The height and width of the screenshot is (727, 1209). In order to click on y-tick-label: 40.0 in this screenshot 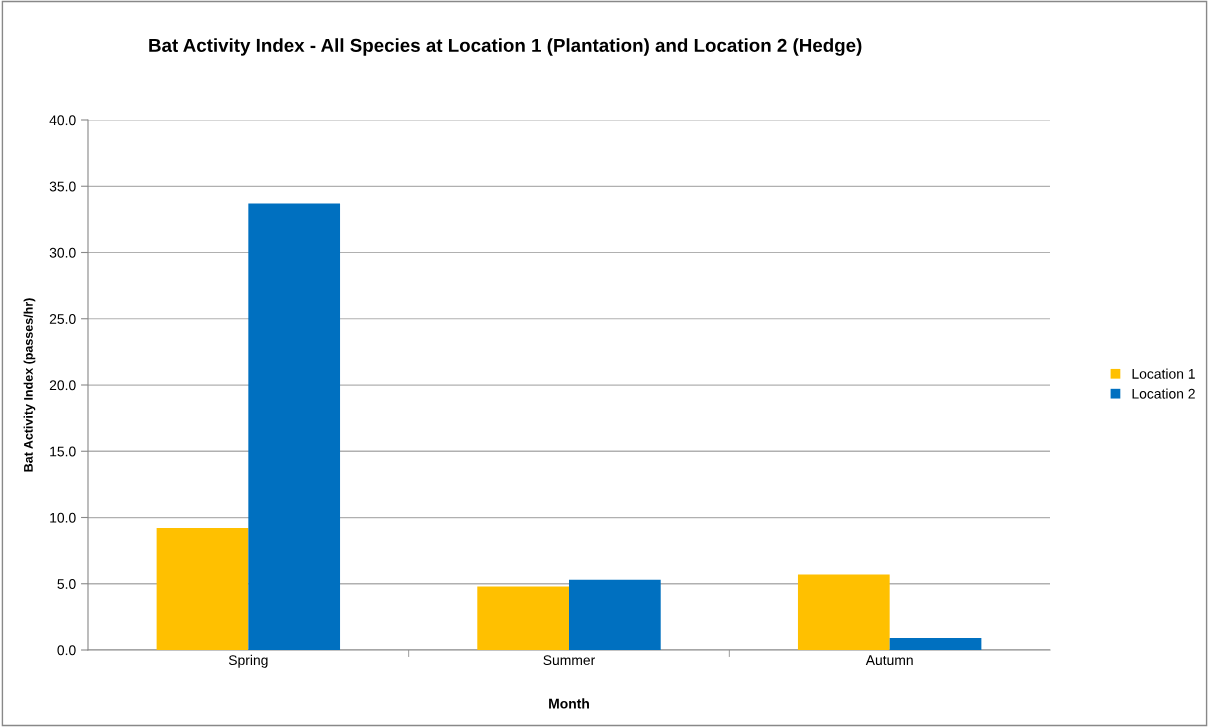, I will do `click(62, 120)`.